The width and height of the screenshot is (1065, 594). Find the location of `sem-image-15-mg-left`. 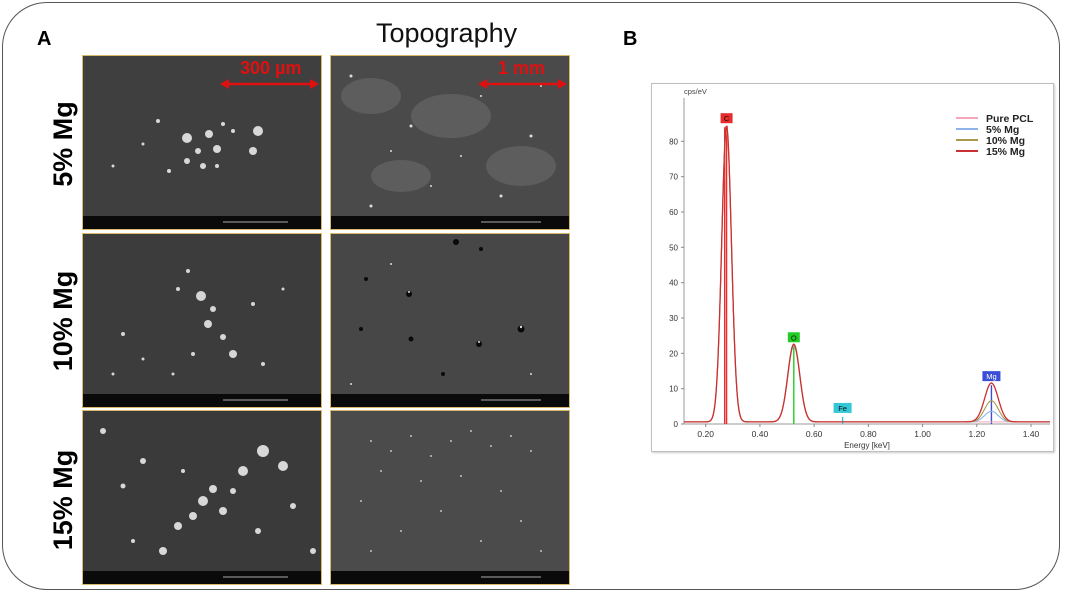

sem-image-15-mg-left is located at coordinates (202, 497).